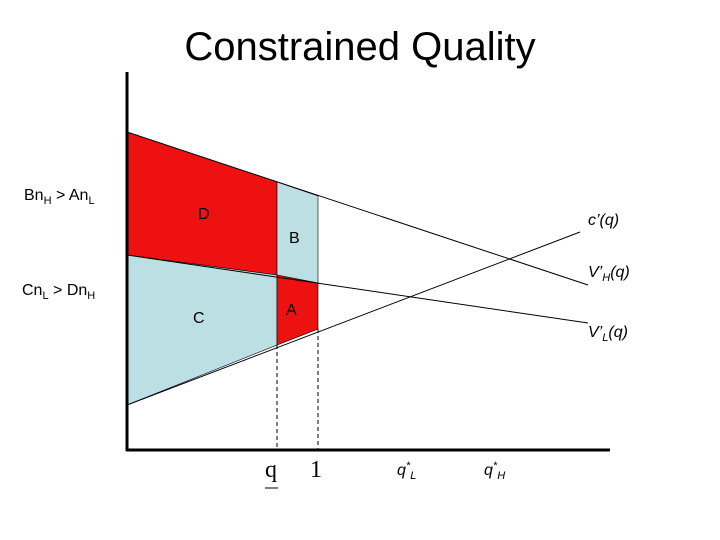 The height and width of the screenshot is (540, 720). Describe the element at coordinates (294, 238) in the screenshot. I see `region-label: B` at that location.